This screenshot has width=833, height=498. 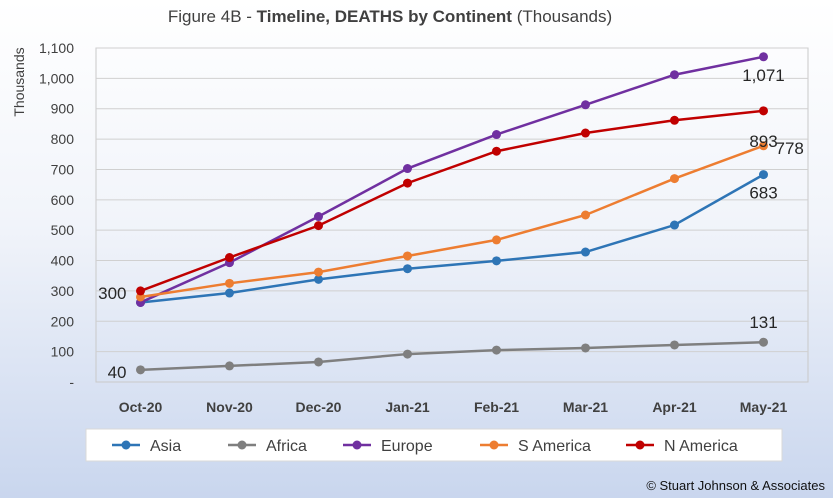 I want to click on data-label: 683, so click(x=763, y=193).